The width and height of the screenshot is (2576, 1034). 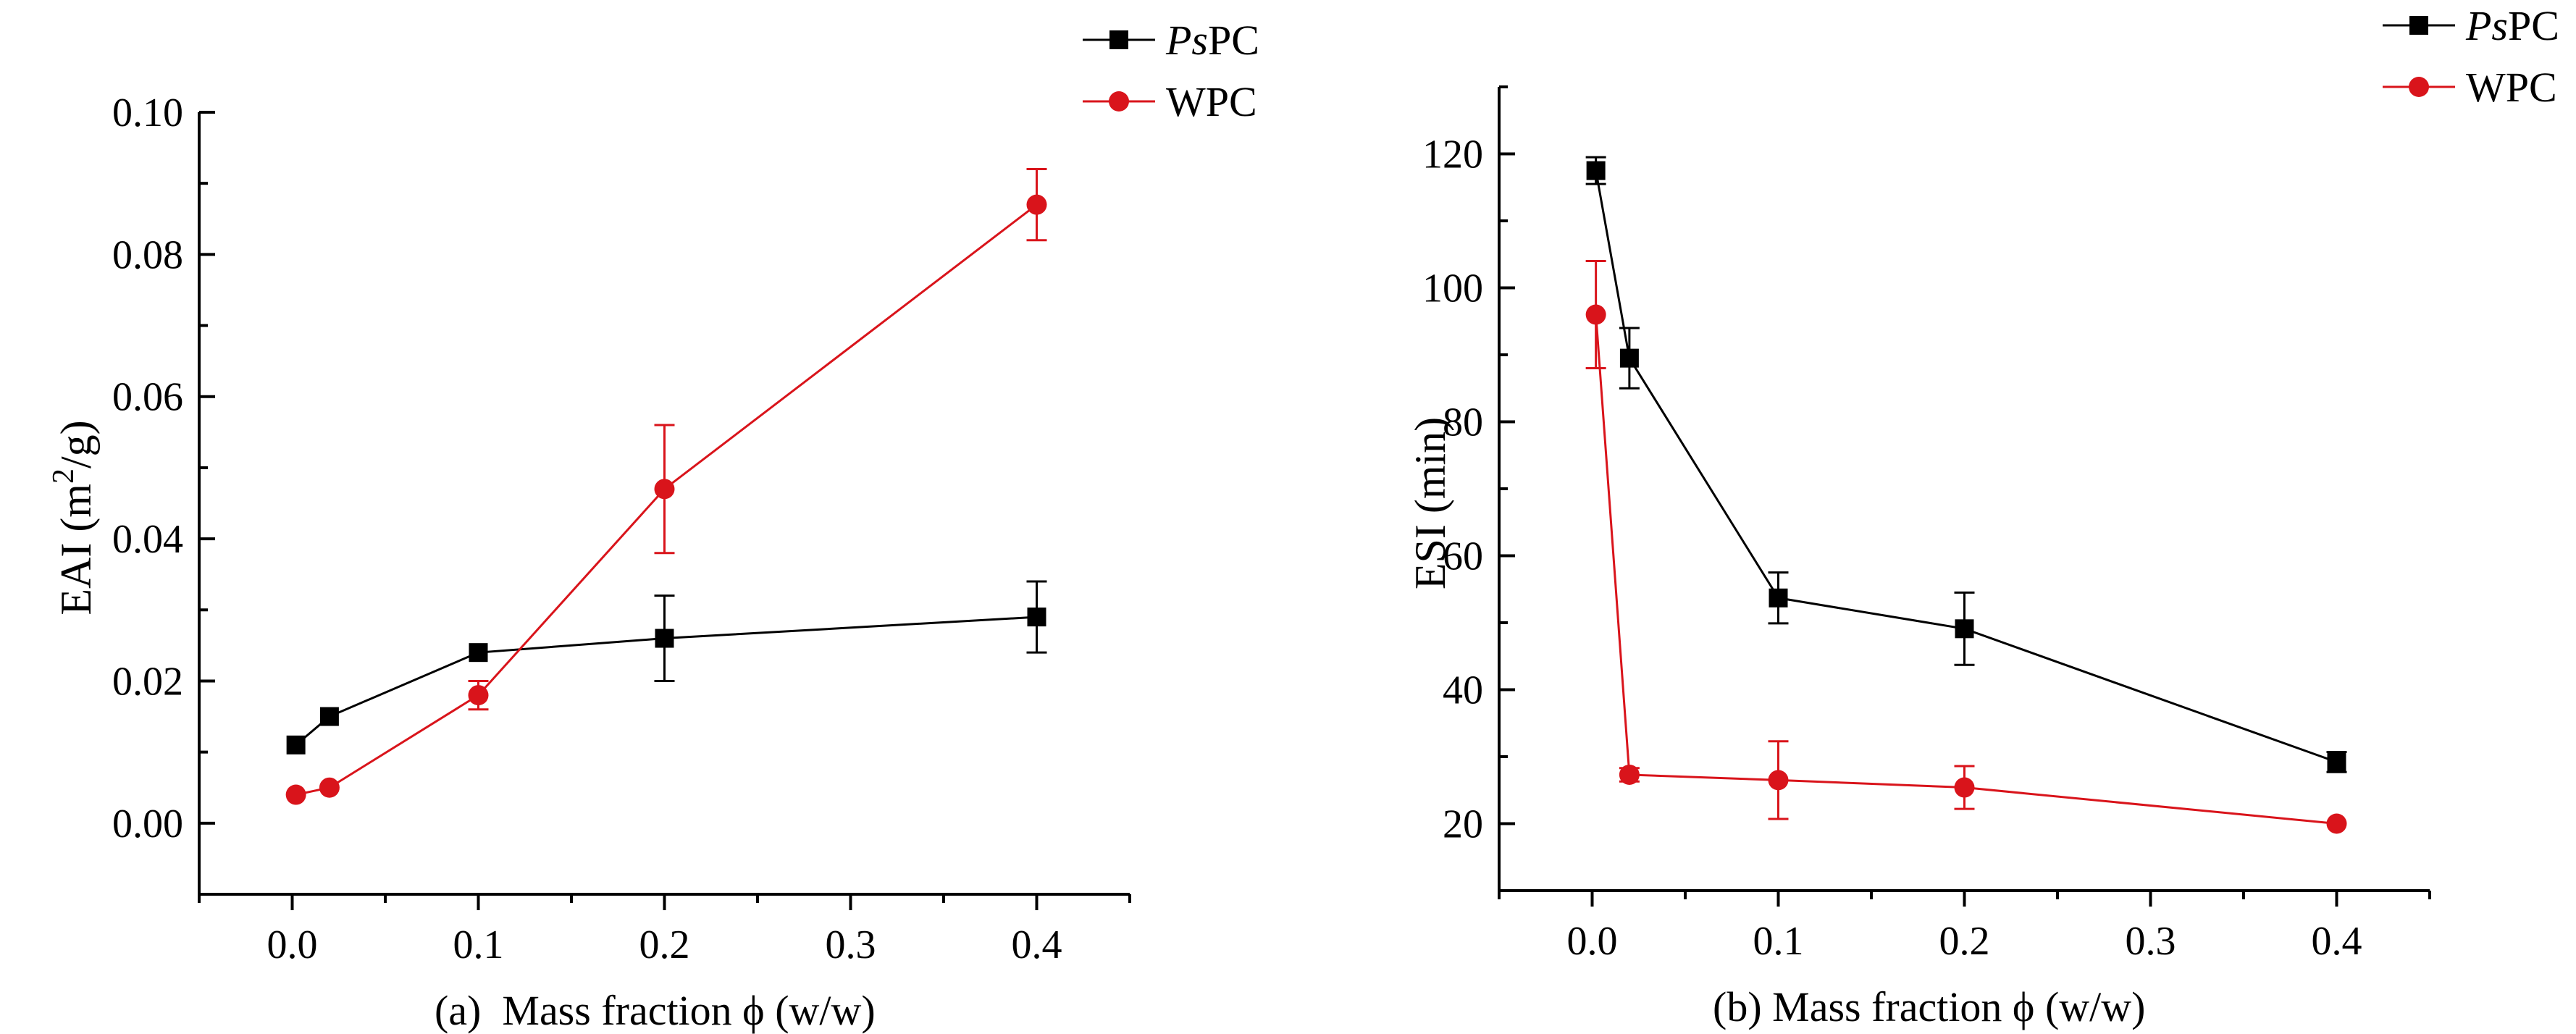 I want to click on y-tick-label: 0.06, so click(x=147, y=397).